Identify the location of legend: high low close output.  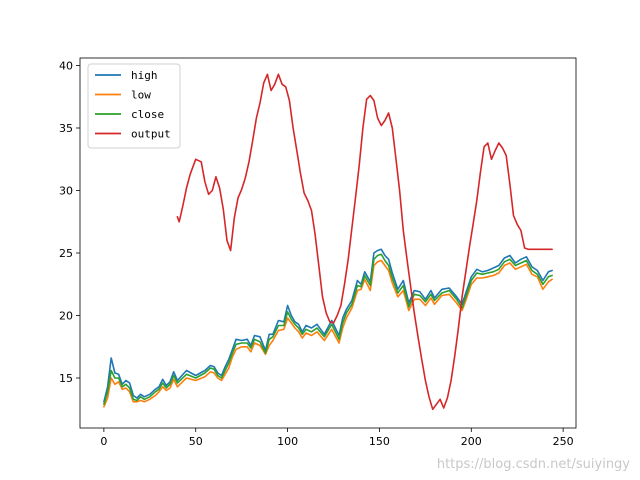
(134, 106).